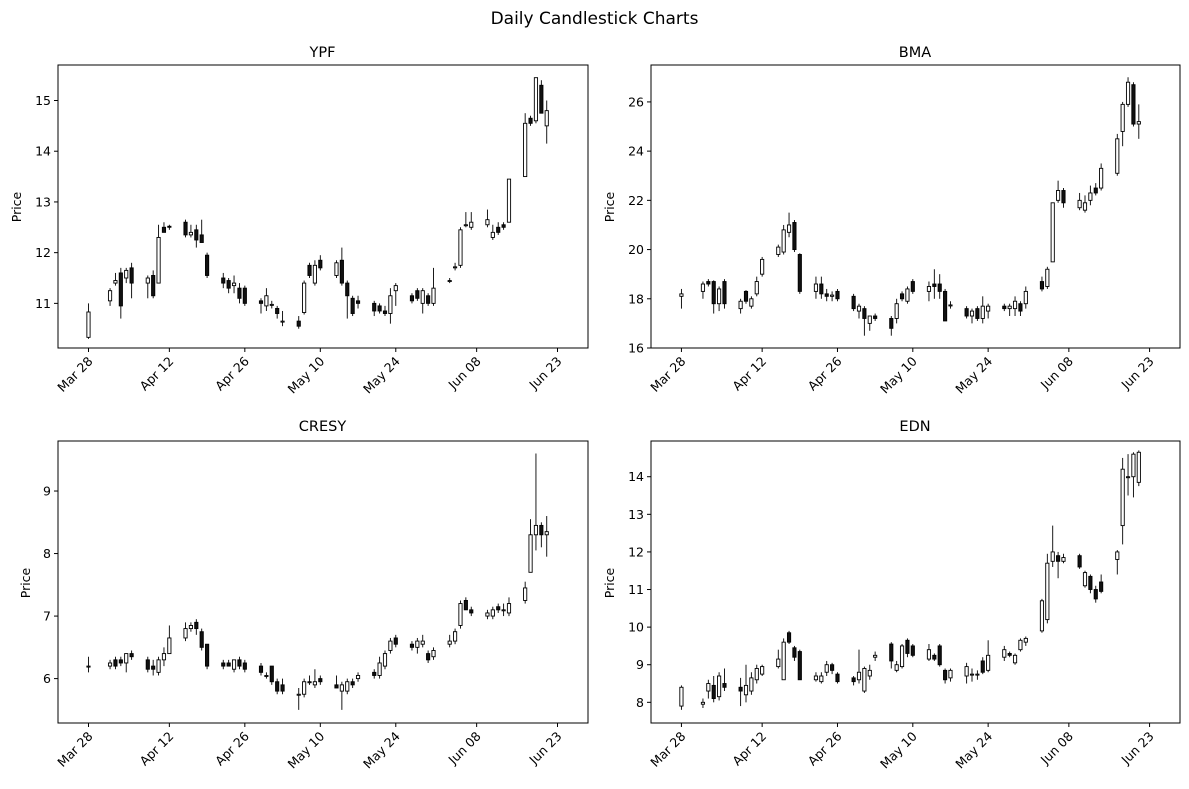  I want to click on y-tick-label: 20, so click(636, 249).